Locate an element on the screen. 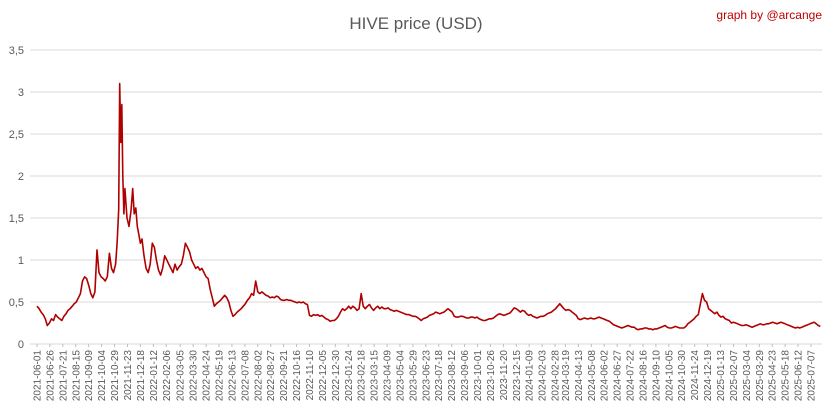 The height and width of the screenshot is (417, 832). x-tick-label: 2022-05-19 is located at coordinates (219, 376).